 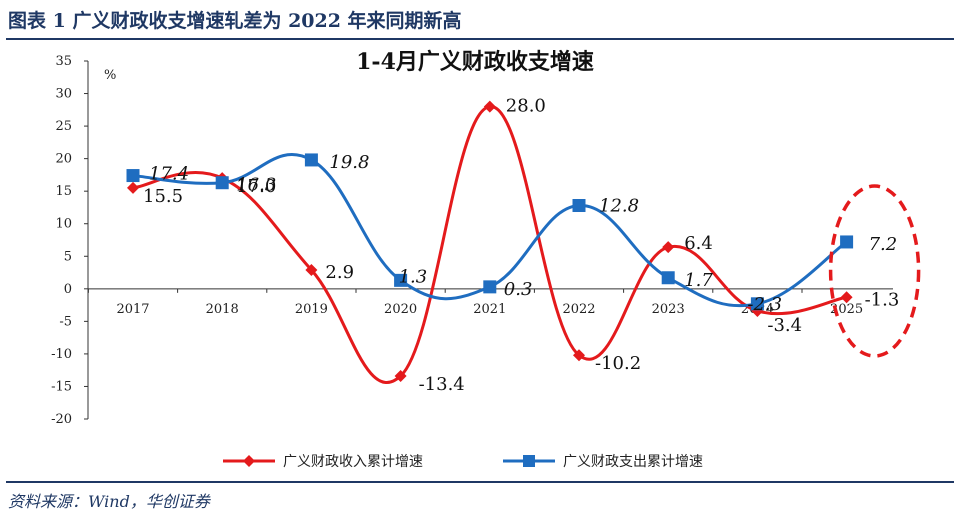 What do you see at coordinates (442, 384) in the screenshot?
I see `data-label-income-2020: -13.4` at bounding box center [442, 384].